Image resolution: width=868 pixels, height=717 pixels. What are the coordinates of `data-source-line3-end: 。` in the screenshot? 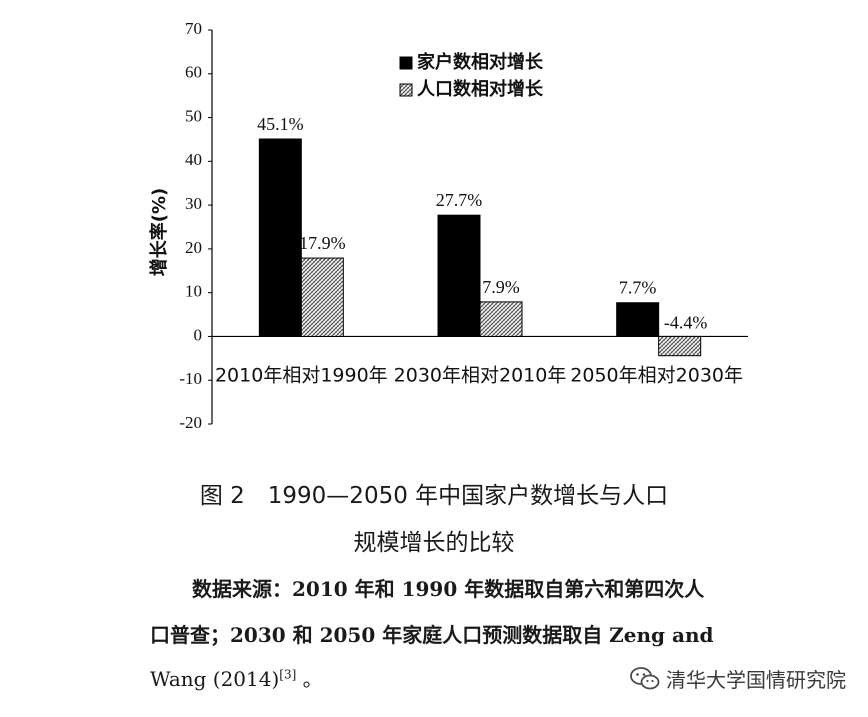 It's located at (312, 679).